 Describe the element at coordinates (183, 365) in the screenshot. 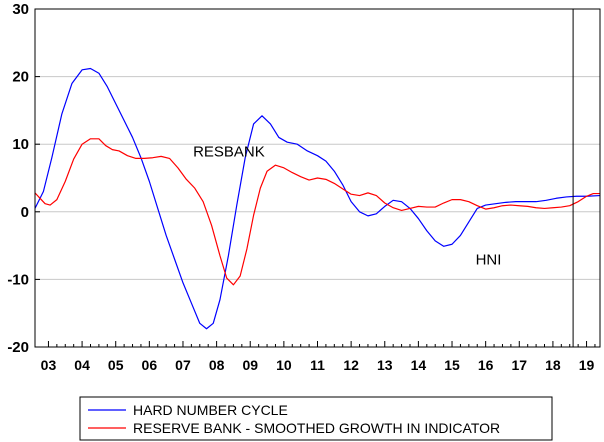

I see `x-tick-label: 07` at that location.